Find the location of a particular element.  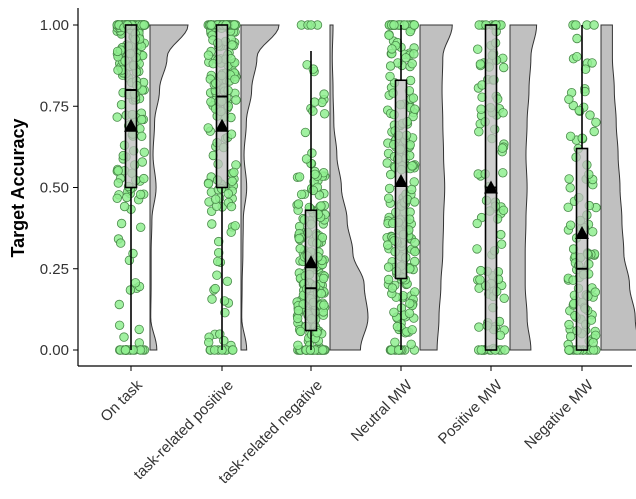

y-axis-title: Target Accuracy is located at coordinates (18, 187).